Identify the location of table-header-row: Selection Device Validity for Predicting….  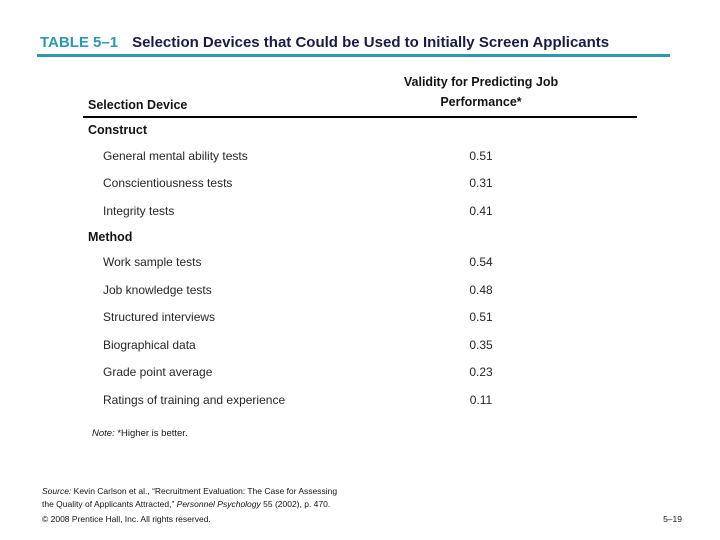
(360, 95).